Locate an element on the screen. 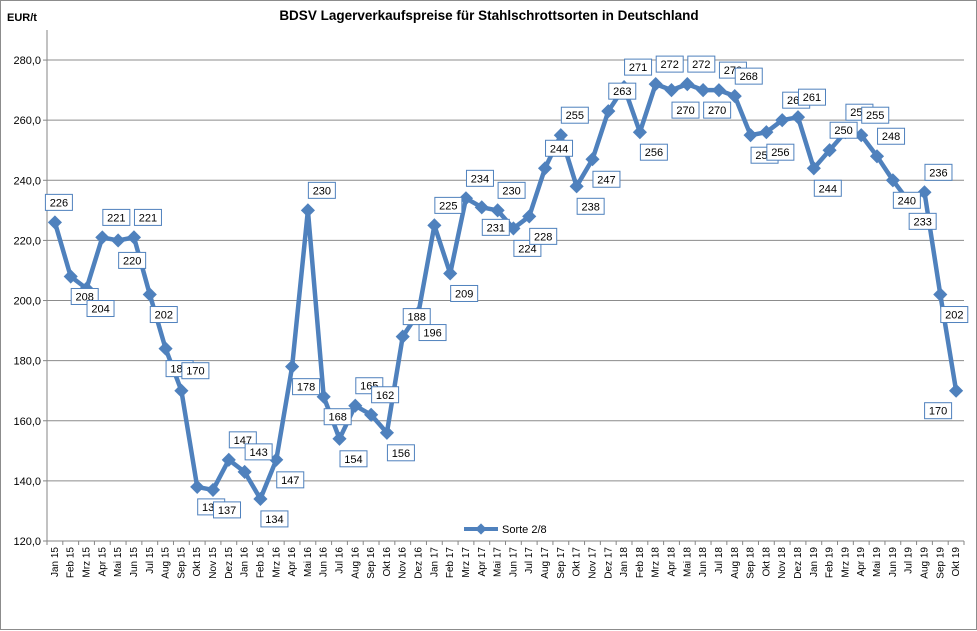  data-label: 236 is located at coordinates (938, 173).